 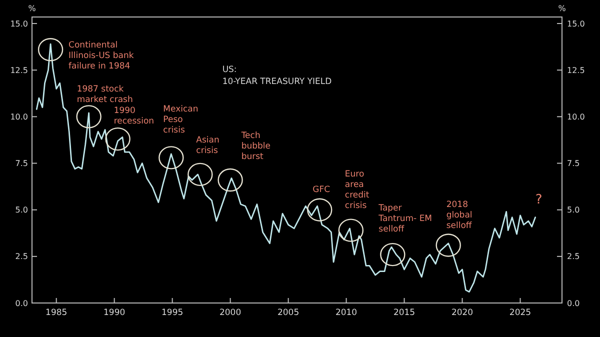 What do you see at coordinates (208, 145) in the screenshot?
I see `annotation: Asian crisis` at bounding box center [208, 145].